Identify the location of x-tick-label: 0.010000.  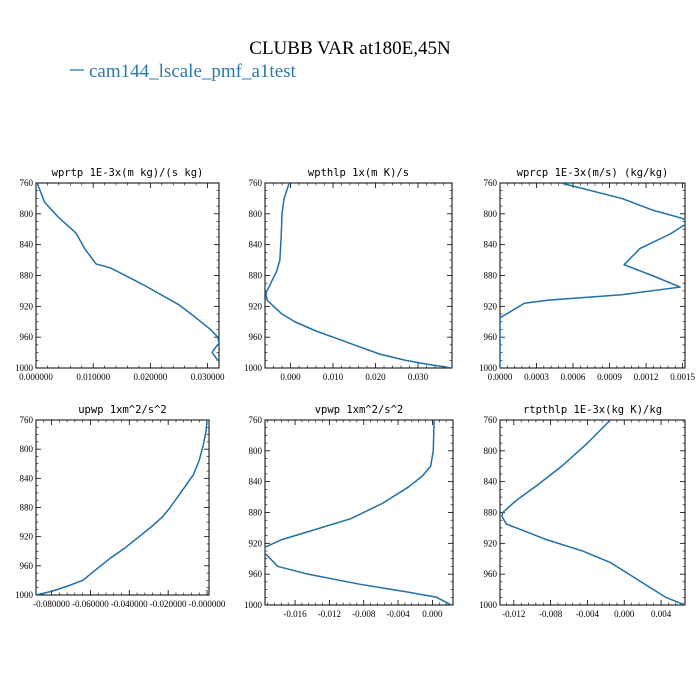
(93, 377).